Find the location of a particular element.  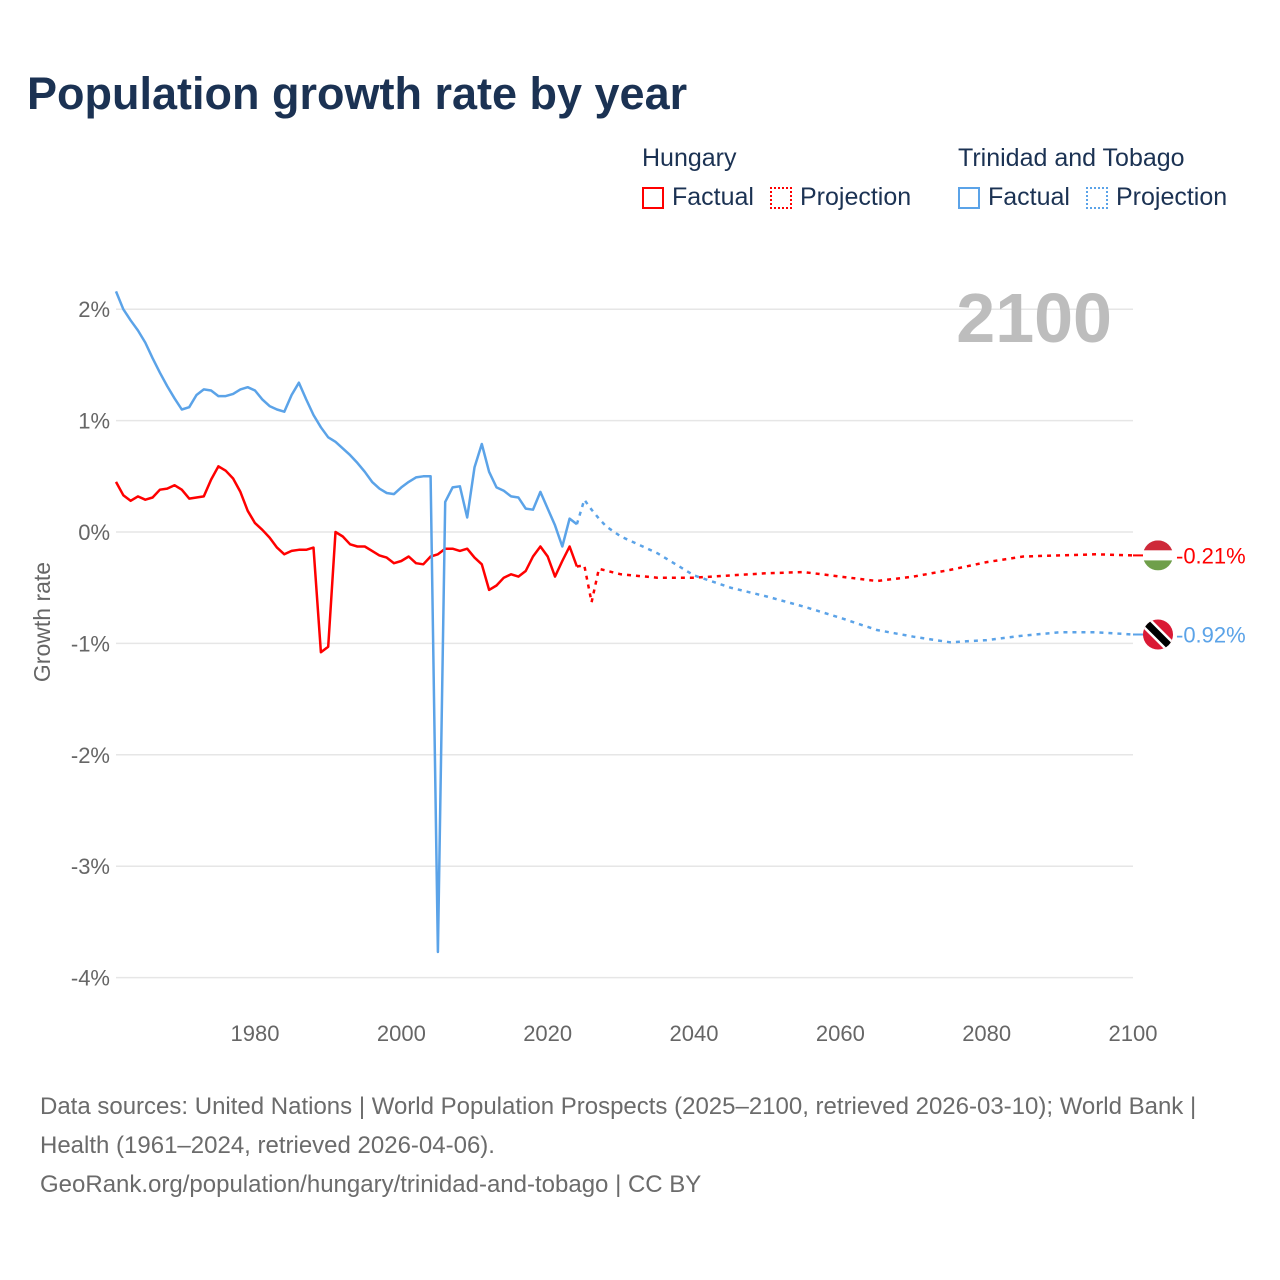

legend-trinidad-projection: Projection is located at coordinates (1156, 197).